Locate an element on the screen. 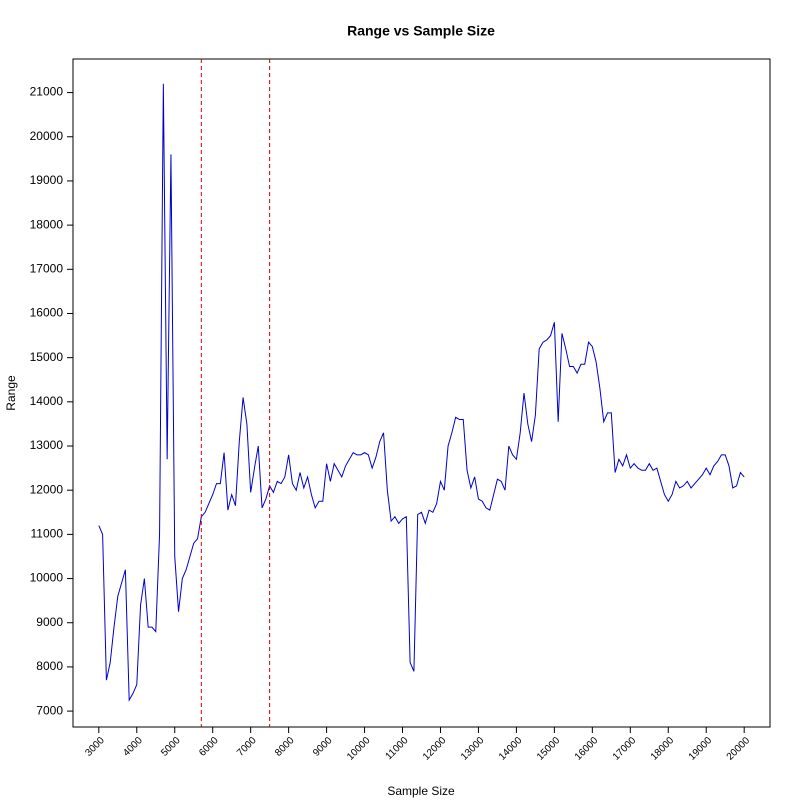 This screenshot has height=800, width=800. y-tick-label: 20000 is located at coordinates (47, 136).